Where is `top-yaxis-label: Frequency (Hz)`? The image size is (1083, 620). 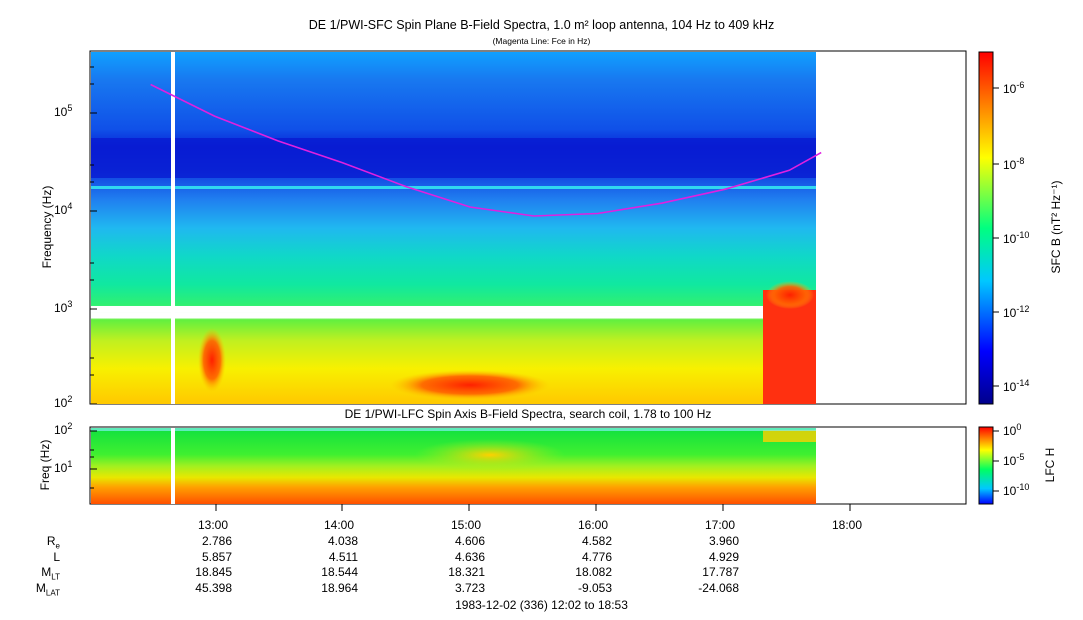
top-yaxis-label: Frequency (Hz) is located at coordinates (47, 227).